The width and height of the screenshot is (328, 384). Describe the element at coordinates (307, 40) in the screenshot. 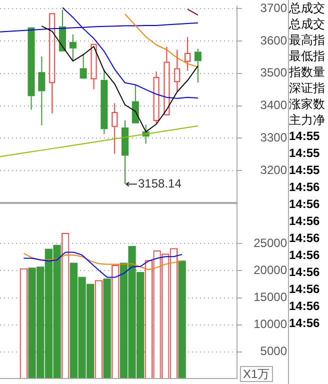

I see `text: 最高指` at that location.